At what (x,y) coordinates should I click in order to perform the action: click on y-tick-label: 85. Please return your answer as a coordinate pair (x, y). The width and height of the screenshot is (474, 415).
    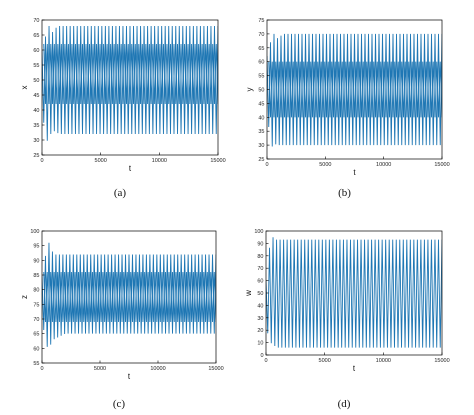
    Looking at the image, I should click on (36, 276).